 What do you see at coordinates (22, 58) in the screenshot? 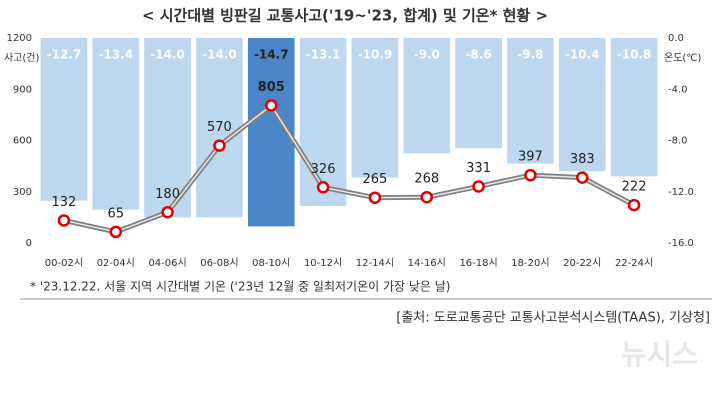
I see `y-axis-label: 사고(건)` at bounding box center [22, 58].